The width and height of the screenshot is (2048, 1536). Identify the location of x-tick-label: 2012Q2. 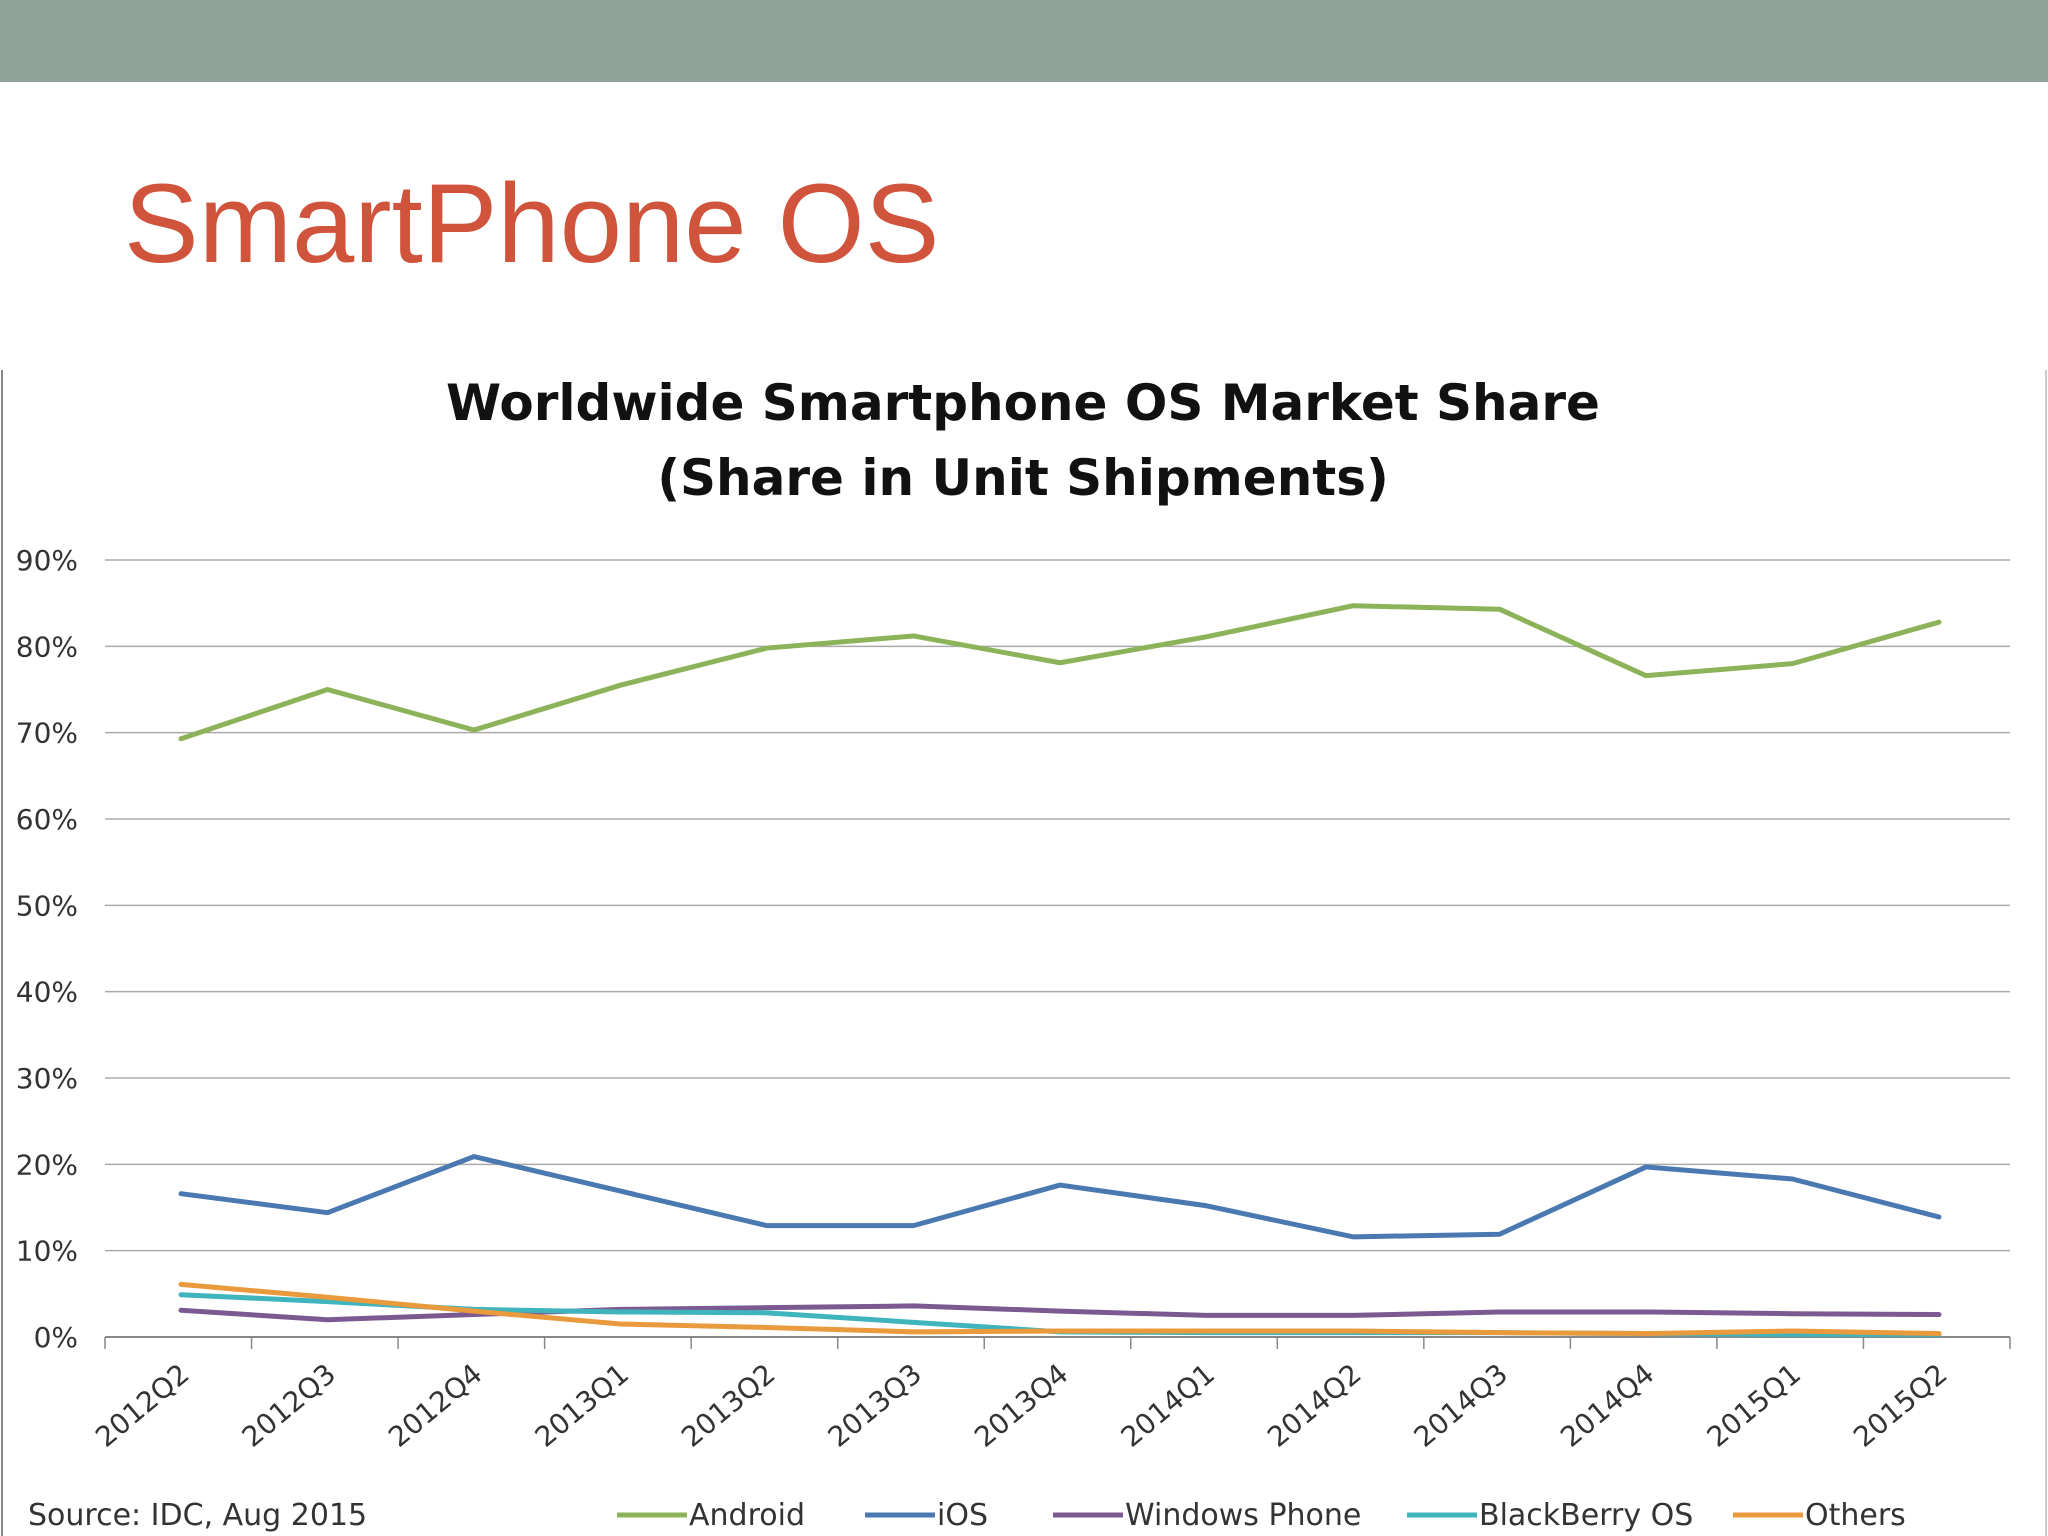
(142, 1405).